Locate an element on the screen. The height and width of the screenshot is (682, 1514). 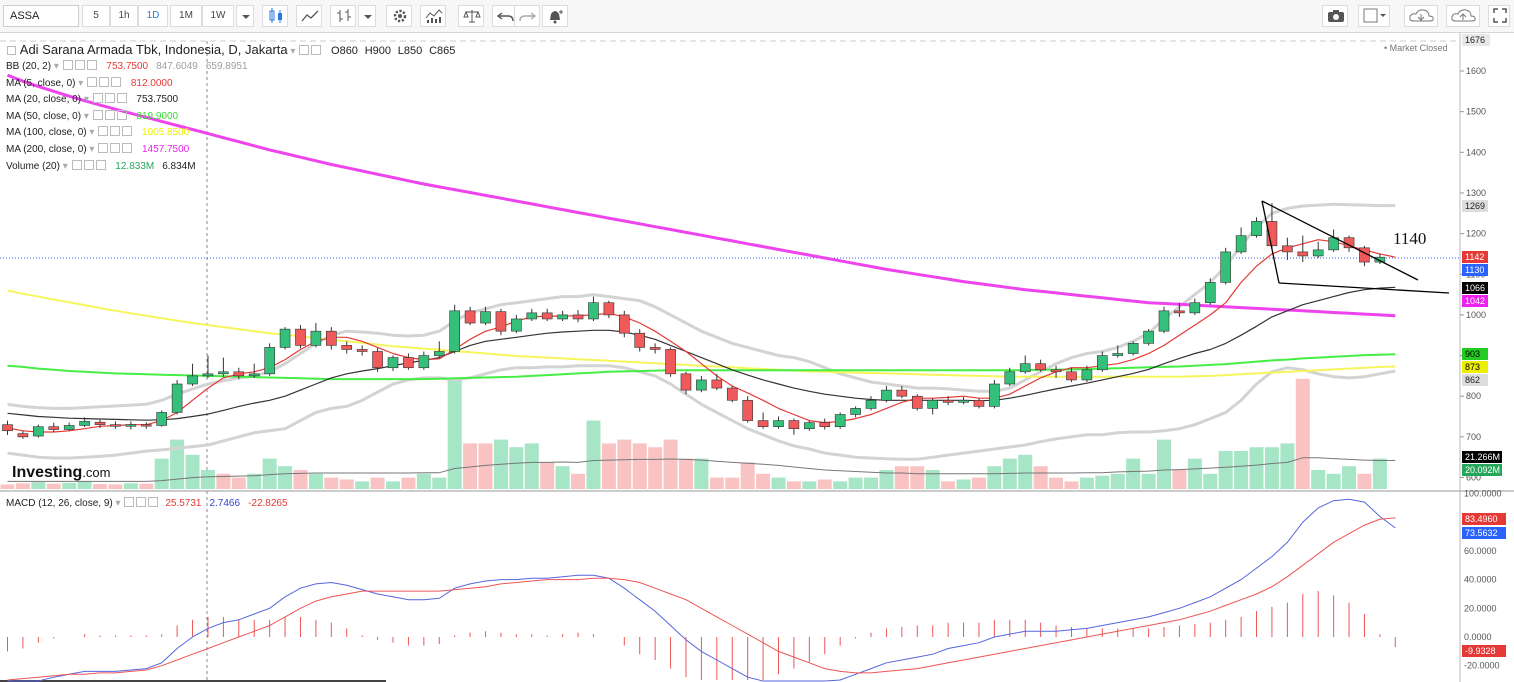
indicator-legend-row: BB (20, 2) ▾ 753.7500 847.6049 659.8951 is located at coordinates (127, 66).